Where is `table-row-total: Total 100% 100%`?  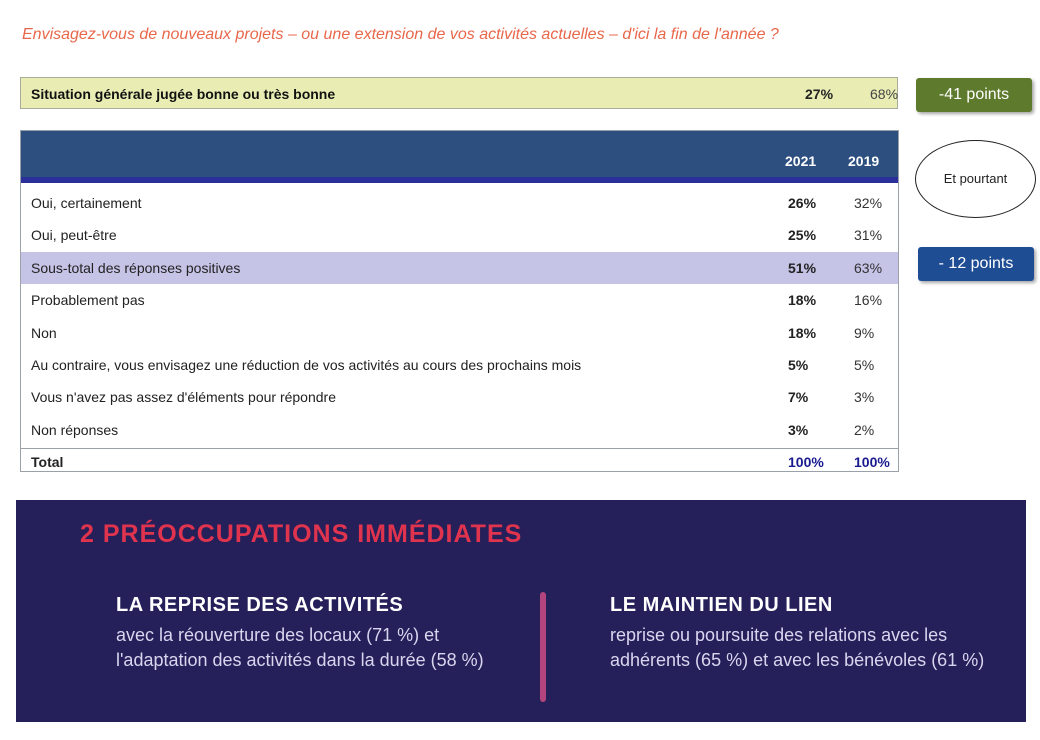
table-row-total: Total 100% 100% is located at coordinates (459, 461).